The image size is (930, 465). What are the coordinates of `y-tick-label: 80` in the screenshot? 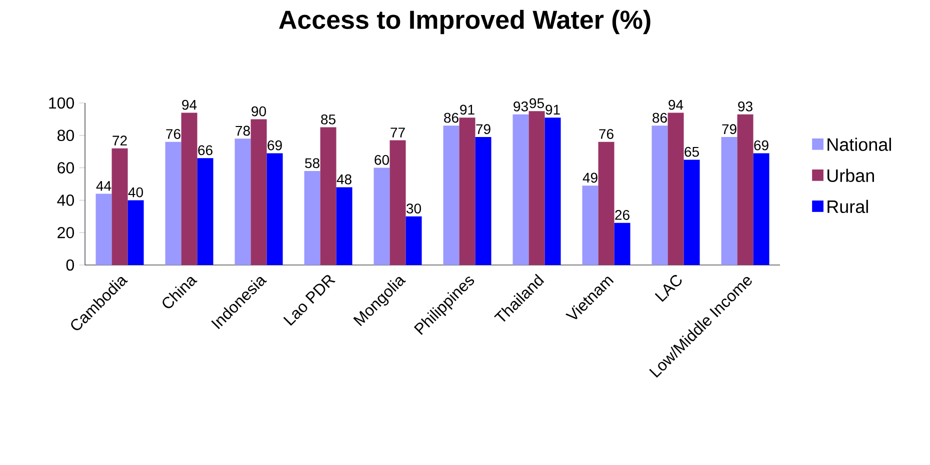 It's located at (66, 136).